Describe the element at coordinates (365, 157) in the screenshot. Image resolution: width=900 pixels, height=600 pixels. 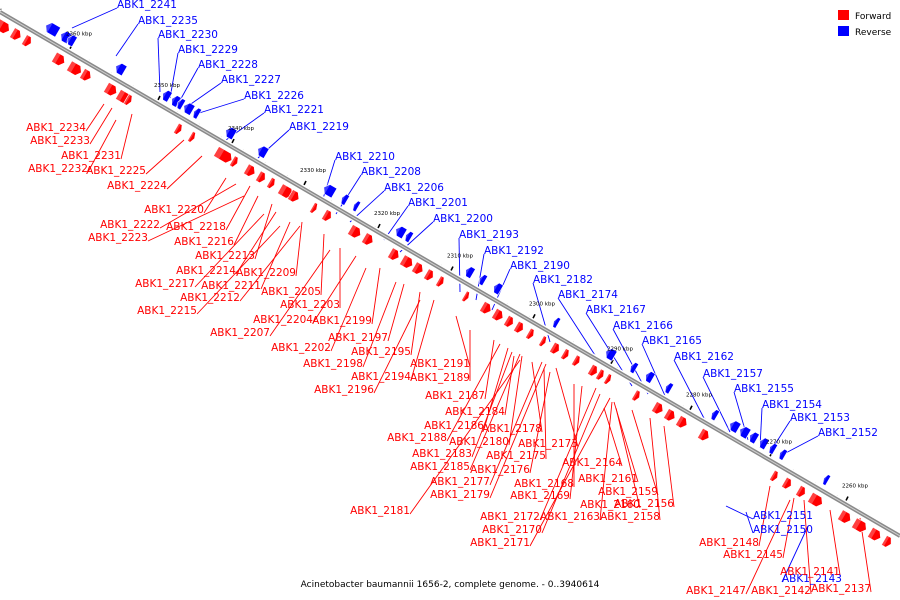
I see `gene-label: ABK1_2210` at that location.